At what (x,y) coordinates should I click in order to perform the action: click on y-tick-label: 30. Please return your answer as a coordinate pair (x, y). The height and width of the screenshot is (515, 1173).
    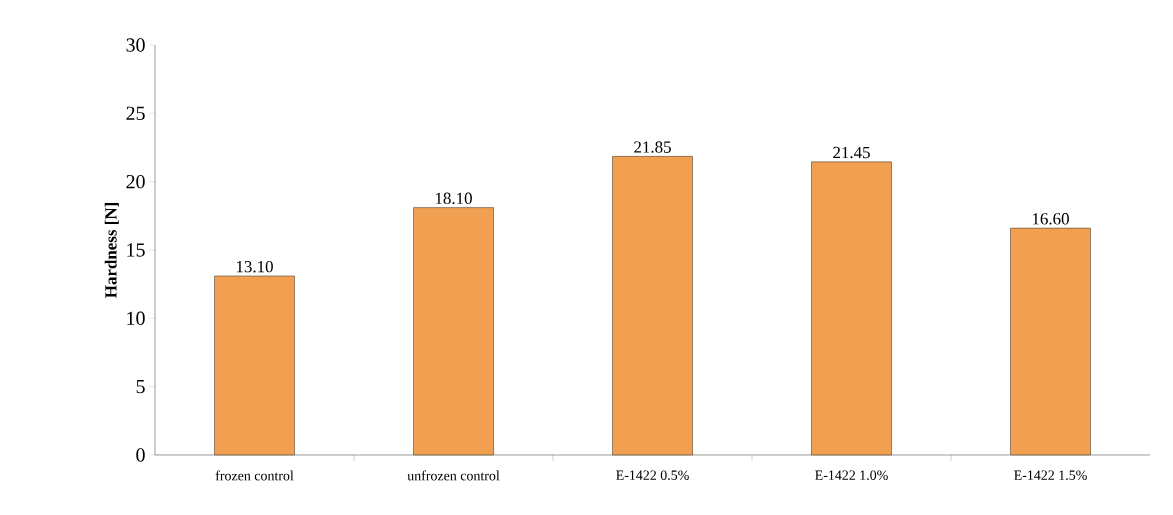
    Looking at the image, I should click on (135, 45).